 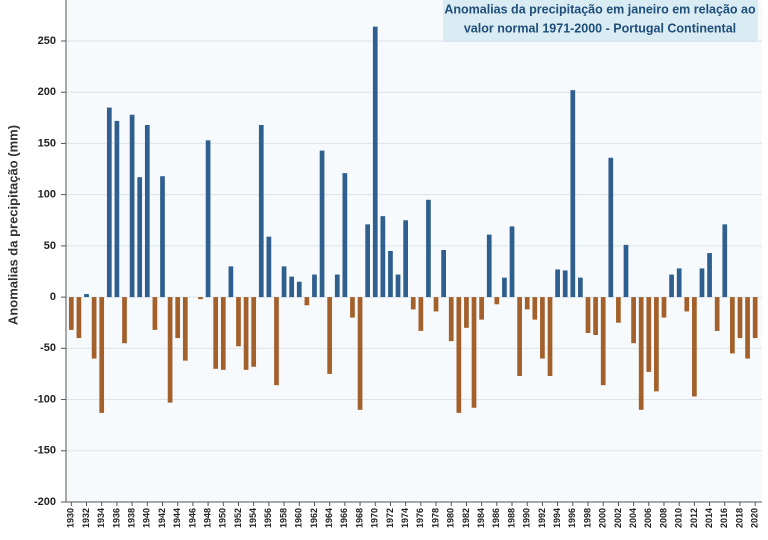 I want to click on y-tick-label: 0, so click(x=53, y=297).